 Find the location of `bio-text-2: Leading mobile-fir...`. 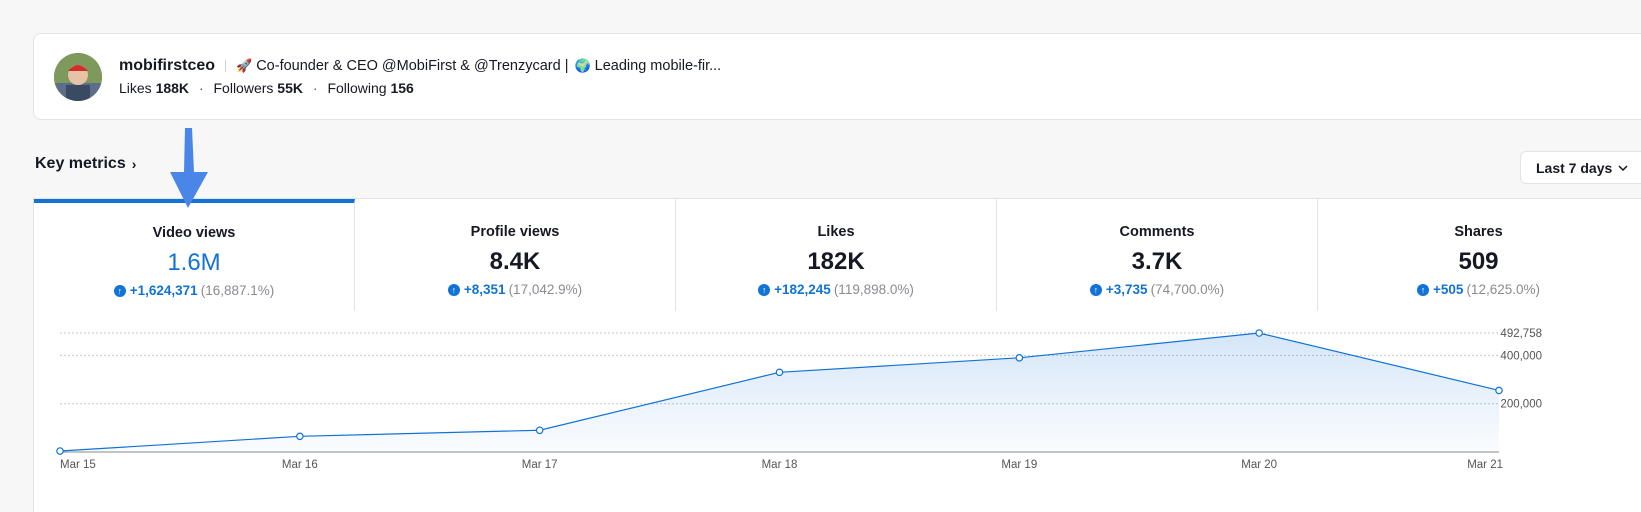

bio-text-2: Leading mobile-fir... is located at coordinates (658, 66).